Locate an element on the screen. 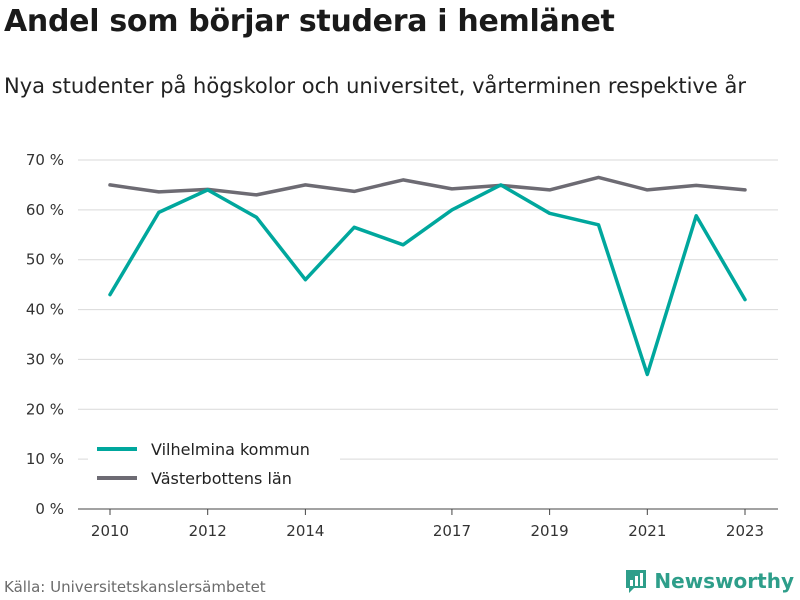 This screenshot has height=600, width=800. y-tick-label: 10 % is located at coordinates (45, 459).